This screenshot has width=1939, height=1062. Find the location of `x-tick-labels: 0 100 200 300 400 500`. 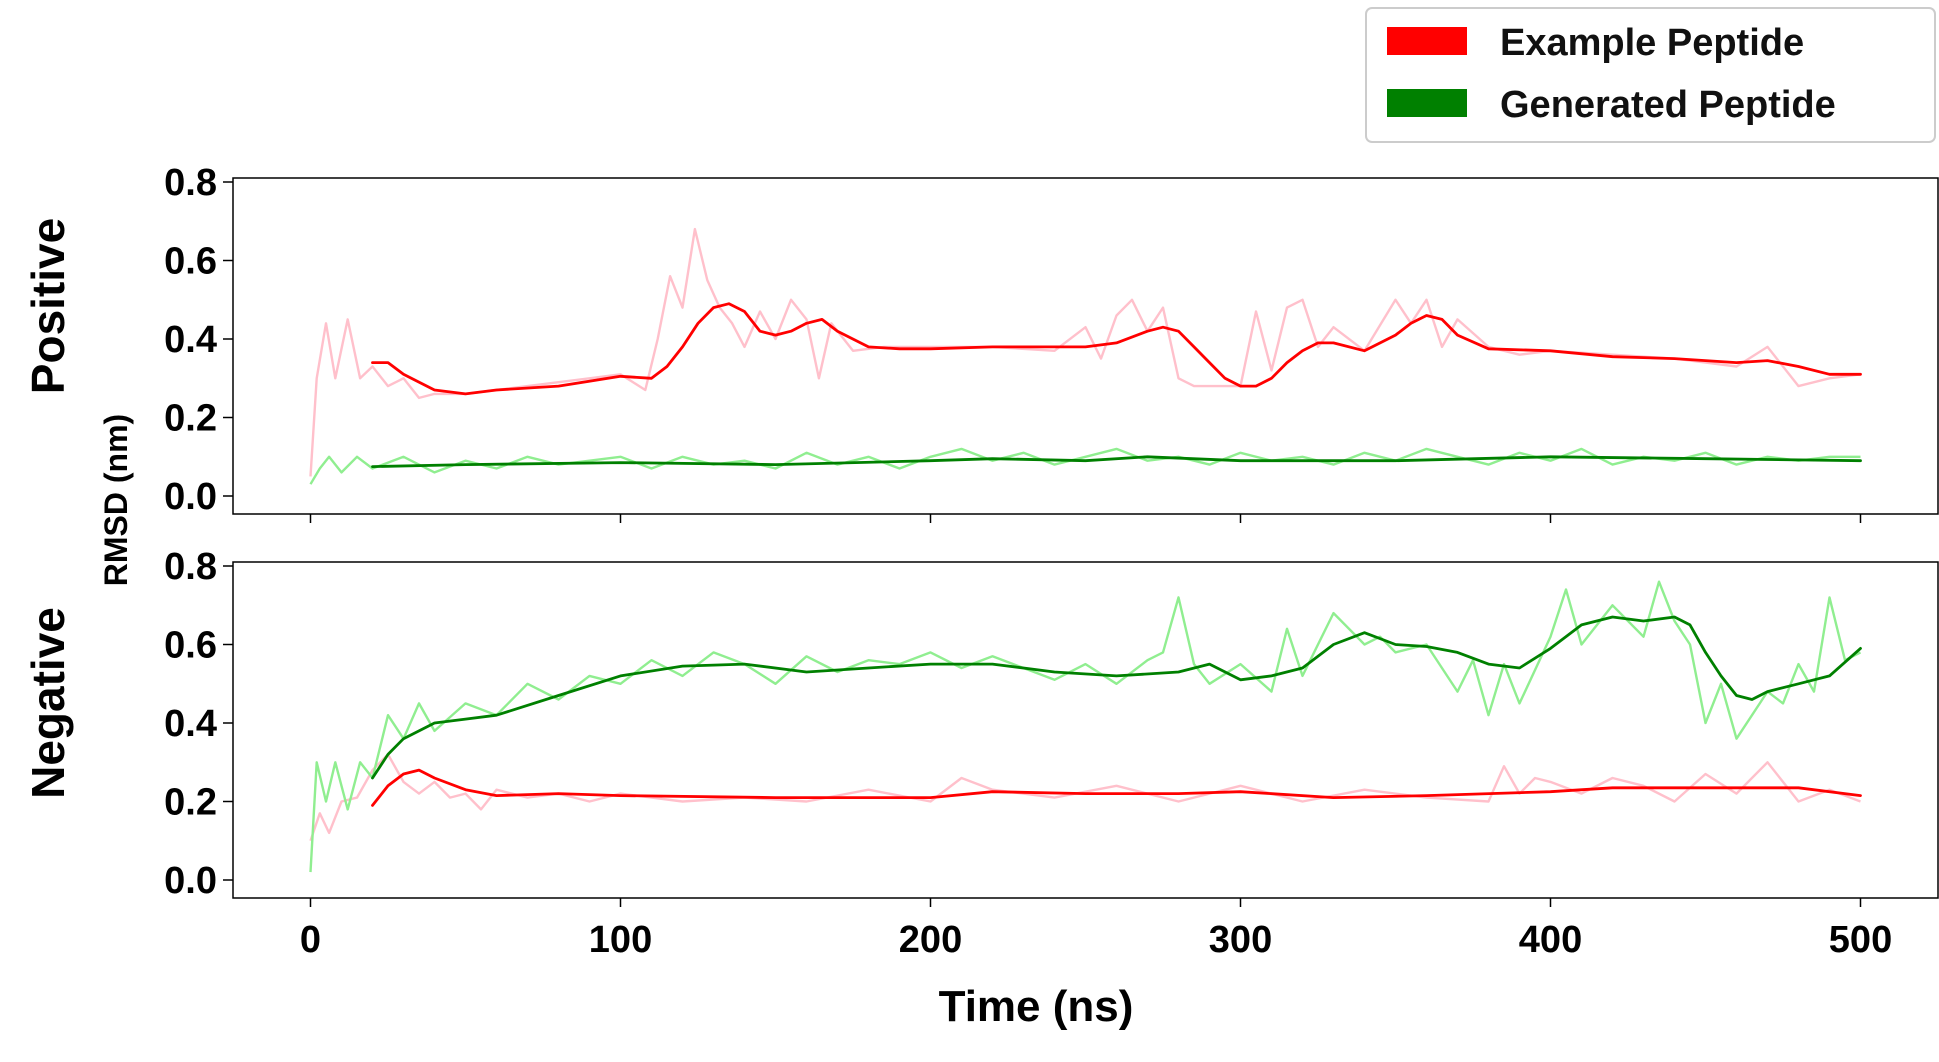

x-tick-labels: 0 100 200 300 400 500 is located at coordinates (1096, 940).